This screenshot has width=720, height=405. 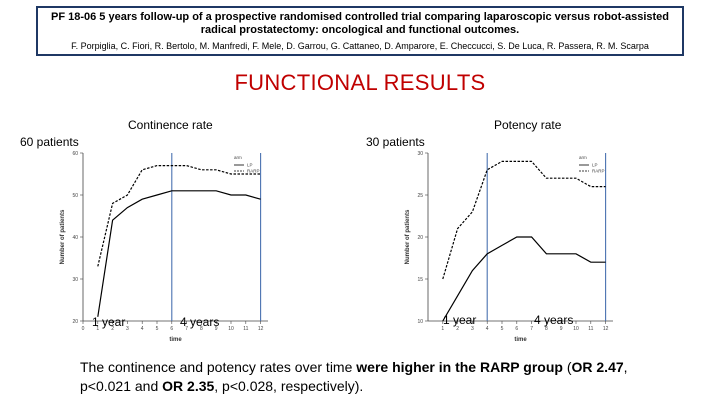 What do you see at coordinates (245, 329) in the screenshot?
I see `continence-x-tick-label: 11` at bounding box center [245, 329].